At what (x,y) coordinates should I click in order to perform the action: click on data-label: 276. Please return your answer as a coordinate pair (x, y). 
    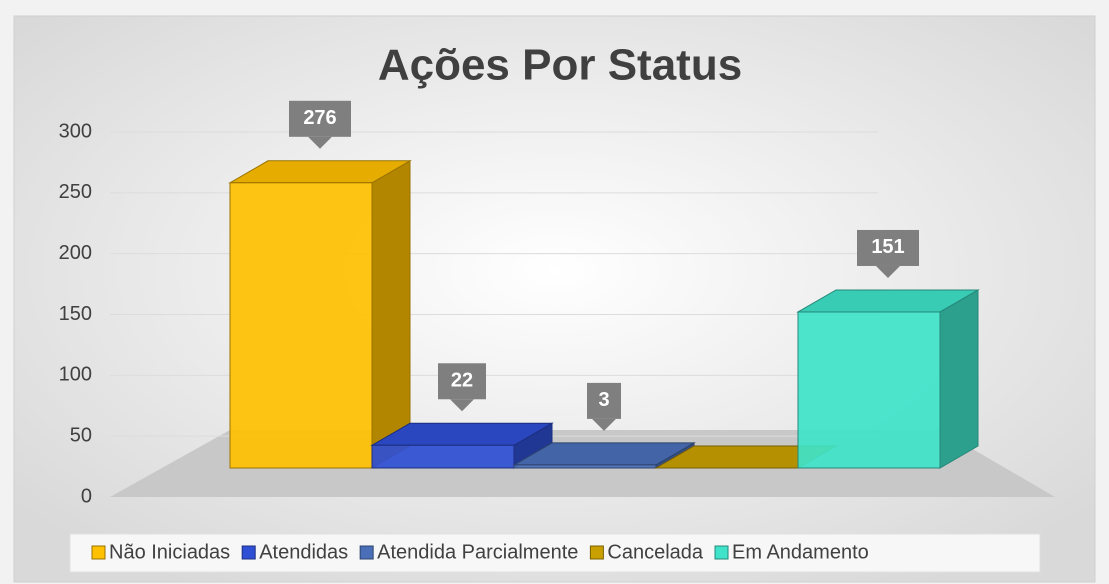
    Looking at the image, I should click on (319, 118).